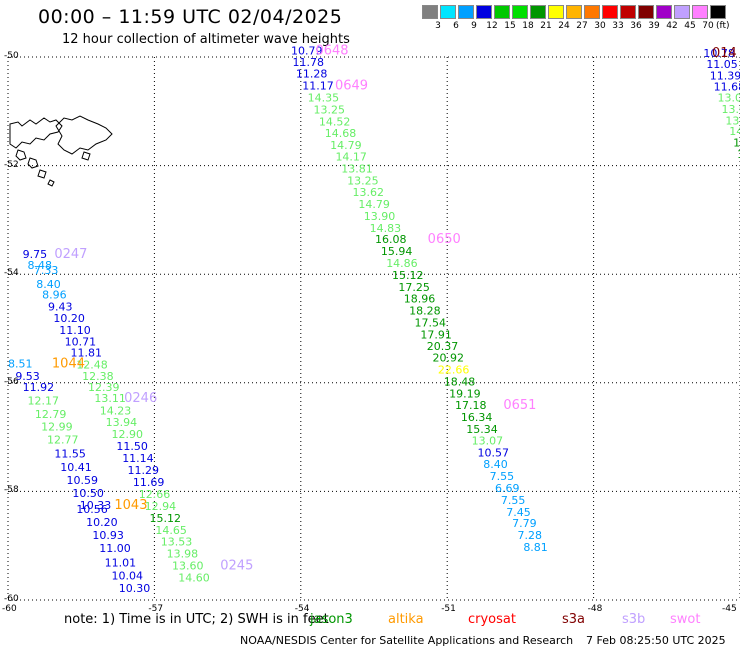 The height and width of the screenshot is (650, 740). Describe the element at coordinates (397, 251) in the screenshot. I see `wave-height-value: 15.94` at that location.